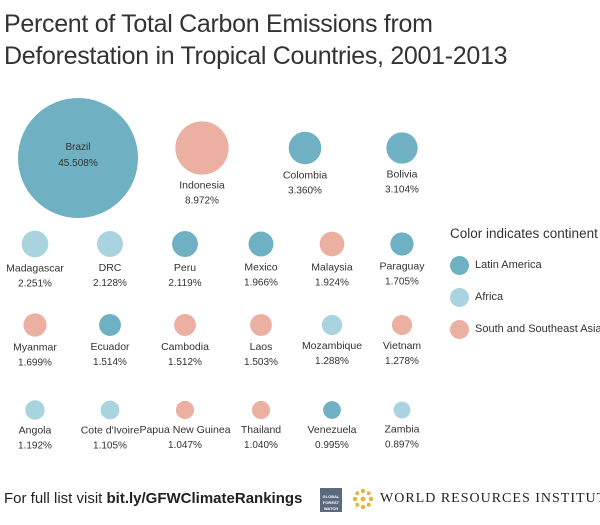 Image resolution: width=600 pixels, height=525 pixels. Describe the element at coordinates (331, 430) in the screenshot. I see `label-country-venezuela: Venezuela` at that location.